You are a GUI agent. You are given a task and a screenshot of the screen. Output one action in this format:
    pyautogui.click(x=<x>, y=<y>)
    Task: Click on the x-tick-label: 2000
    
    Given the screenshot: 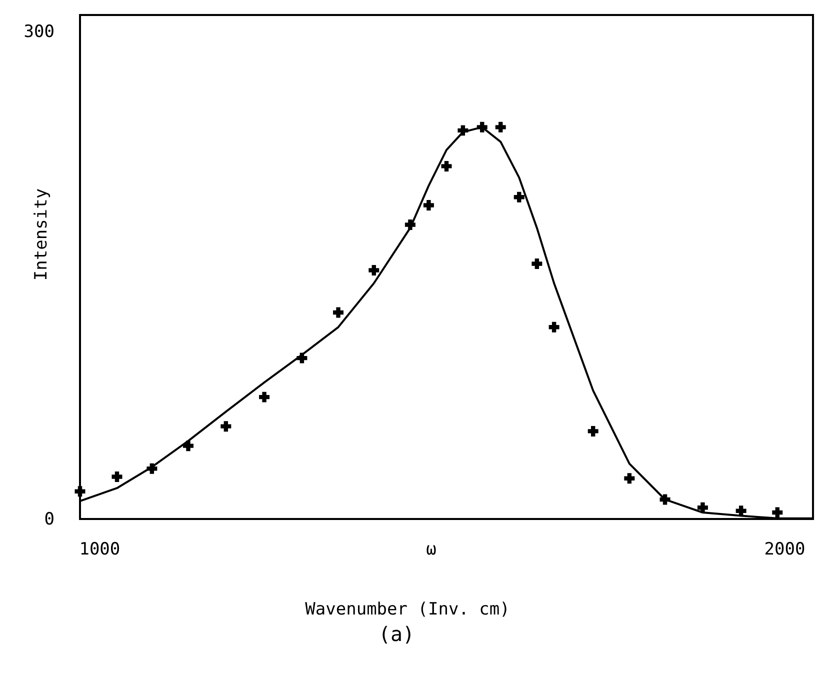 What is the action you would take?
    pyautogui.click(x=785, y=550)
    